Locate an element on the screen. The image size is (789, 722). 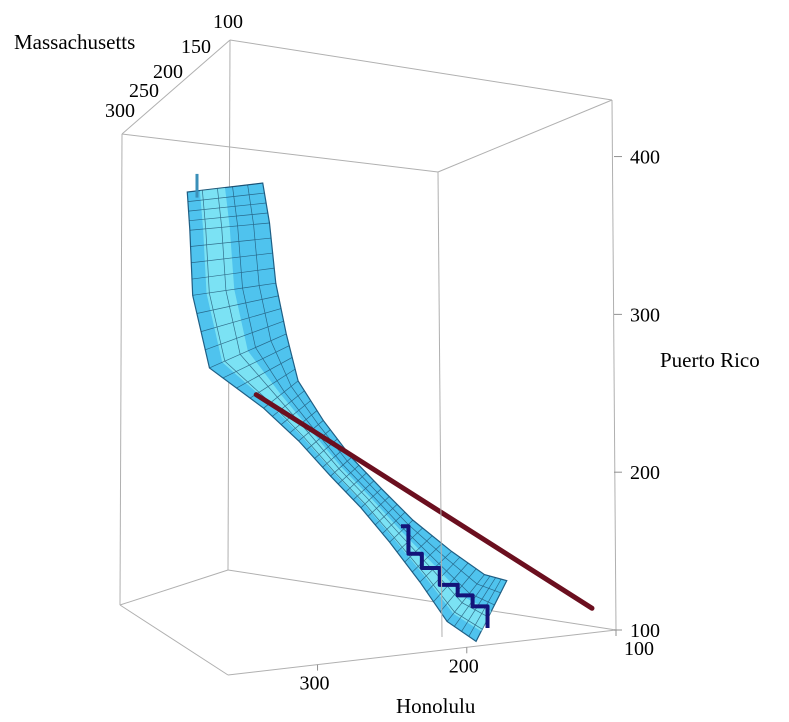
y-axis-label: Massachusetts is located at coordinates (74, 42).